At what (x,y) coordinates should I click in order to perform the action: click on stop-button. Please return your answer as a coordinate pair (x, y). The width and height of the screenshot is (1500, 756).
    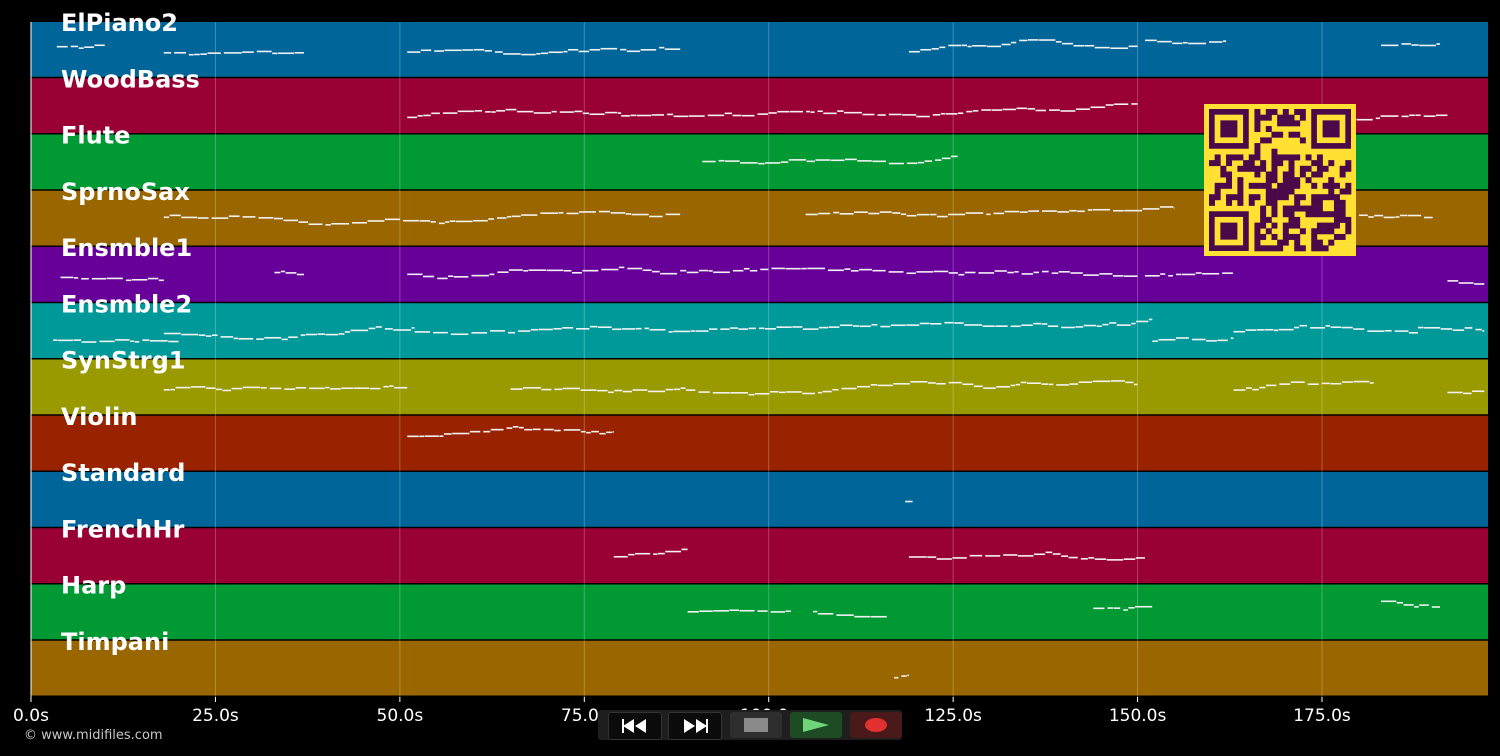
    Looking at the image, I should click on (756, 725).